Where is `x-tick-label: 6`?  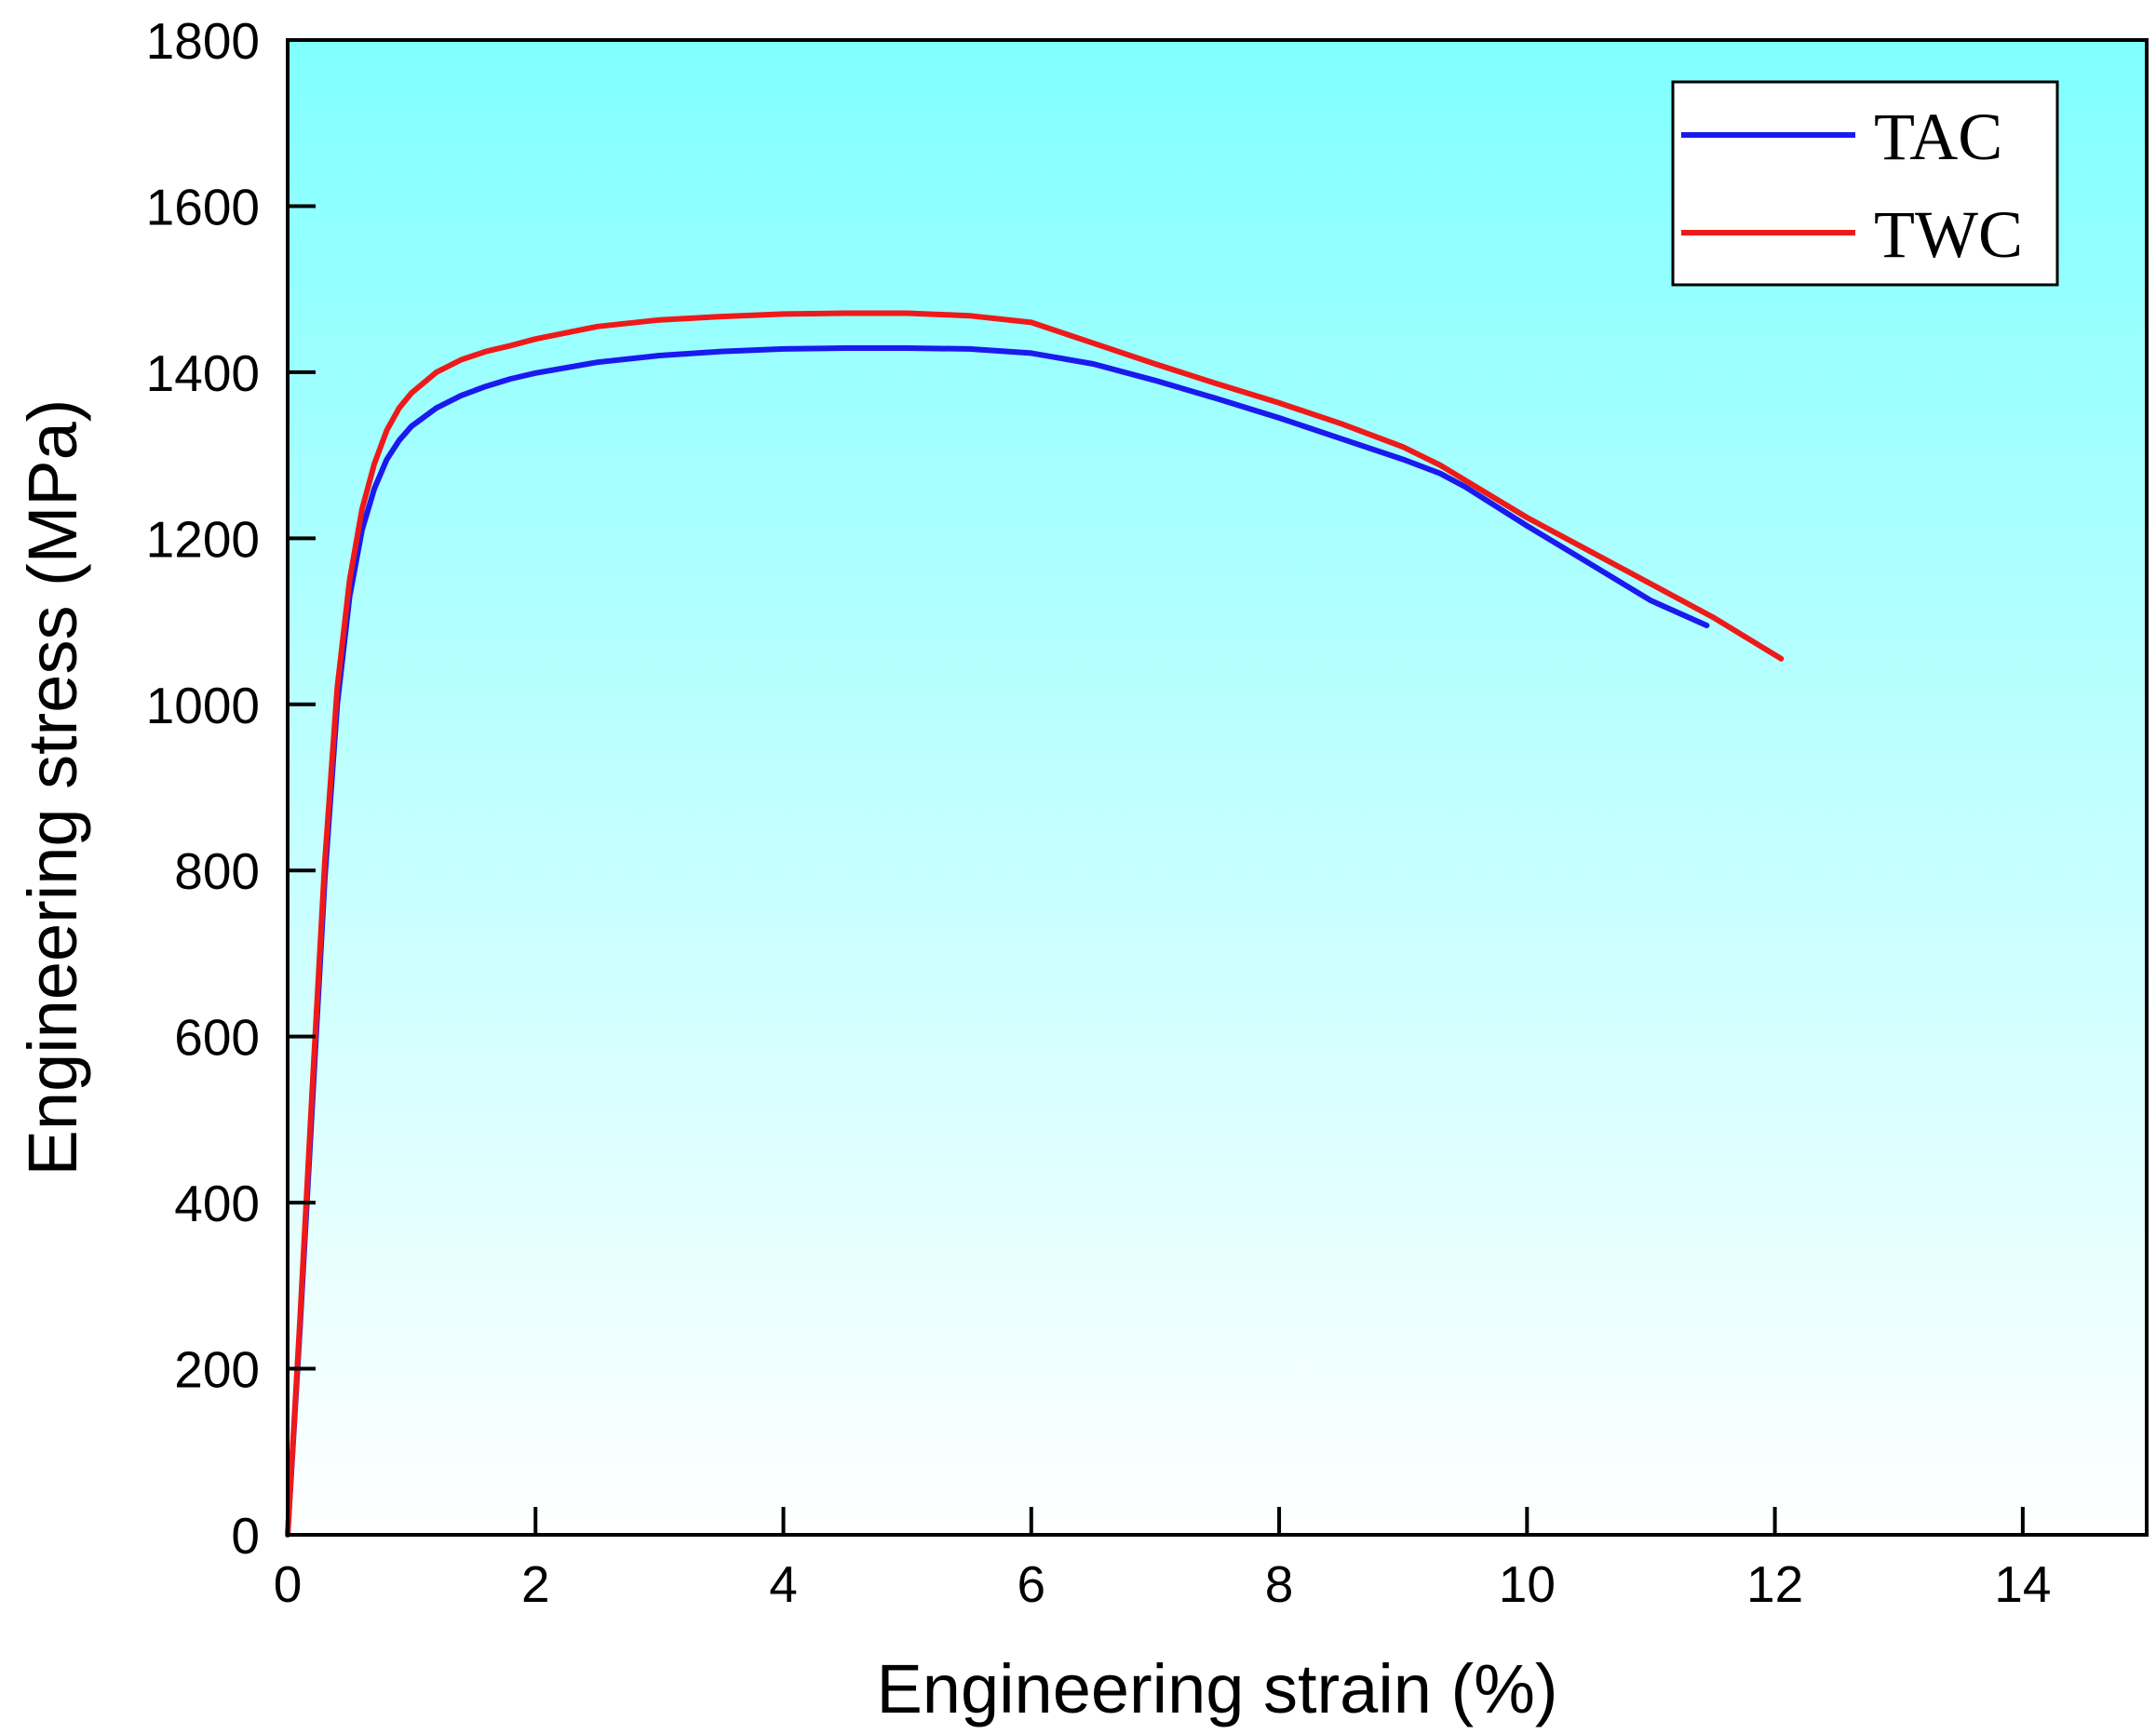 x-tick-label: 6 is located at coordinates (1031, 1584).